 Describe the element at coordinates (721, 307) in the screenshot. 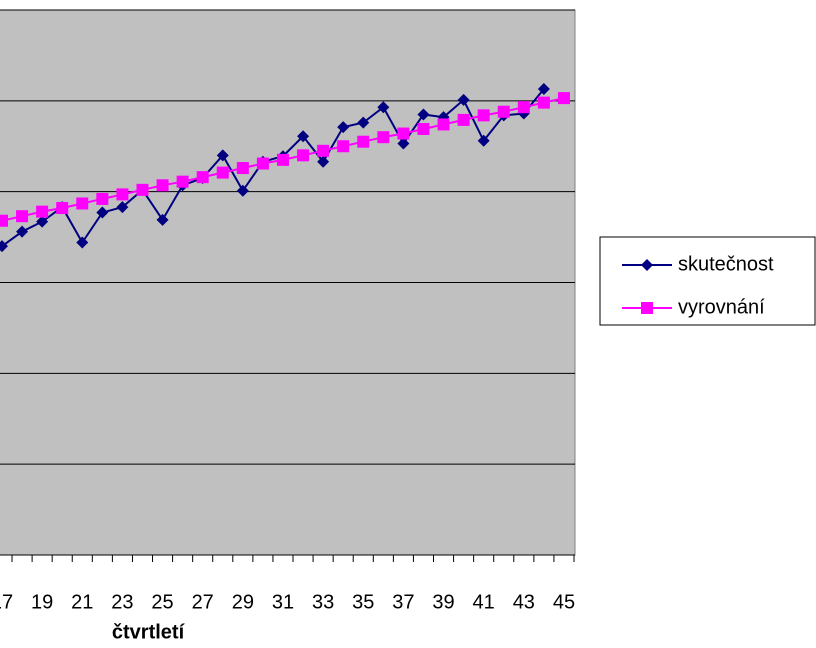

I see `legend-label: vyrovnání` at that location.